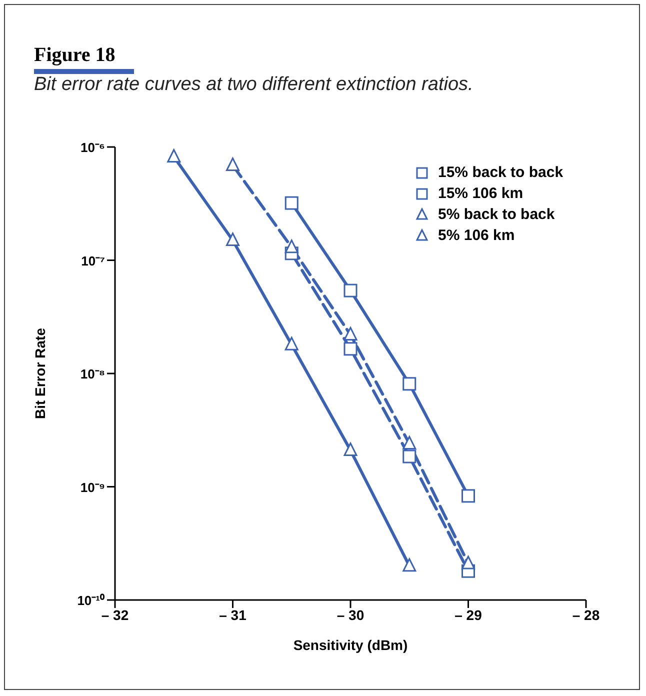  I want to click on chart-title: Figure 18, so click(75, 55).